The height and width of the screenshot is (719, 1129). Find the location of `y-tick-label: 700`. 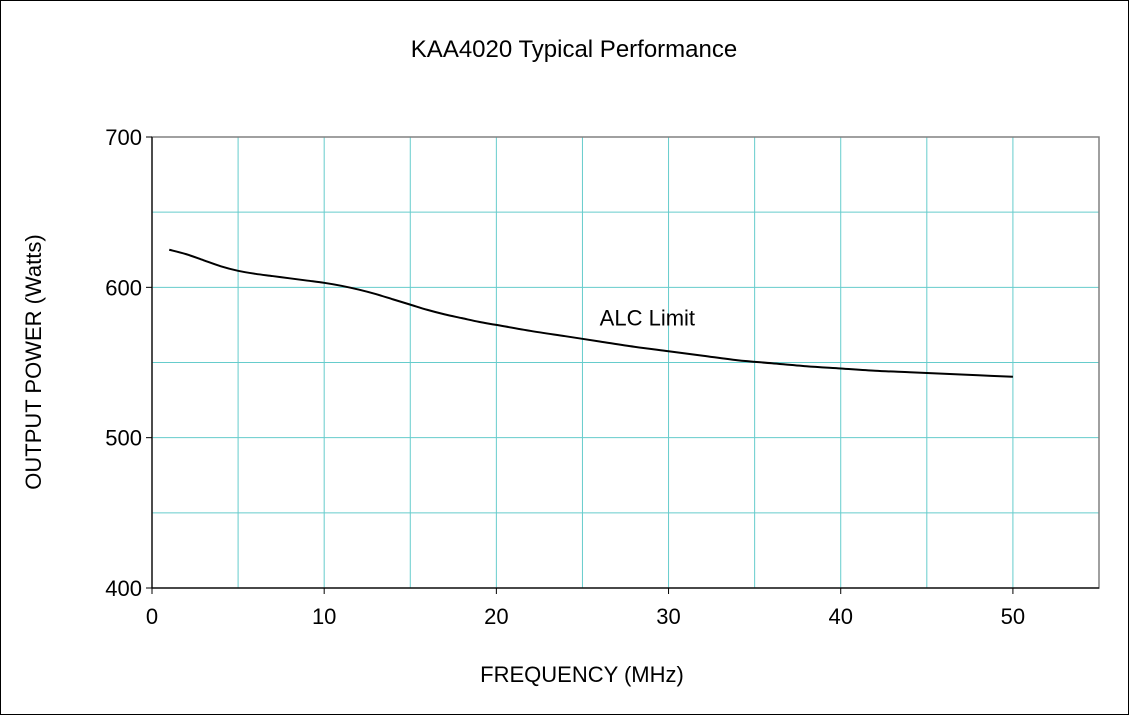

y-tick-label: 700 is located at coordinates (123, 137).